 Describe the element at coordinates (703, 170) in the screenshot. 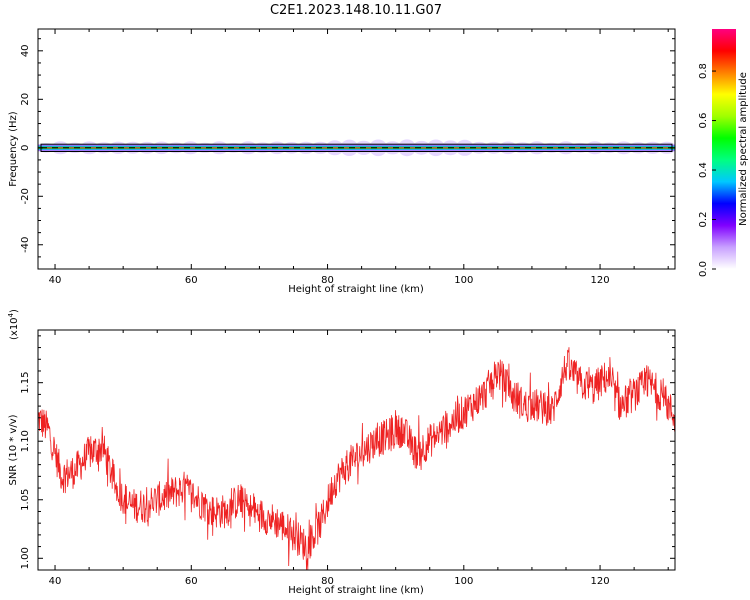

I see `colorbar-tick-label: 0.4` at that location.